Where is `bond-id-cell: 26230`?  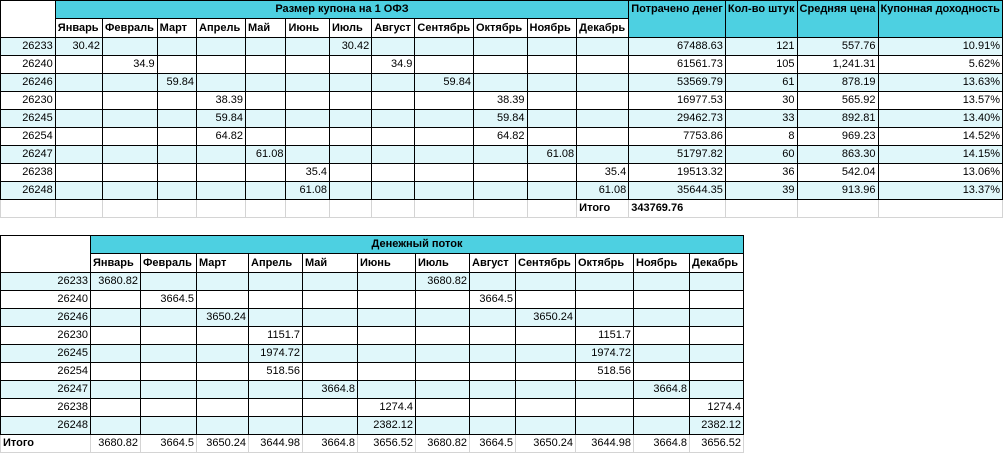 bond-id-cell: 26230 is located at coordinates (28, 100).